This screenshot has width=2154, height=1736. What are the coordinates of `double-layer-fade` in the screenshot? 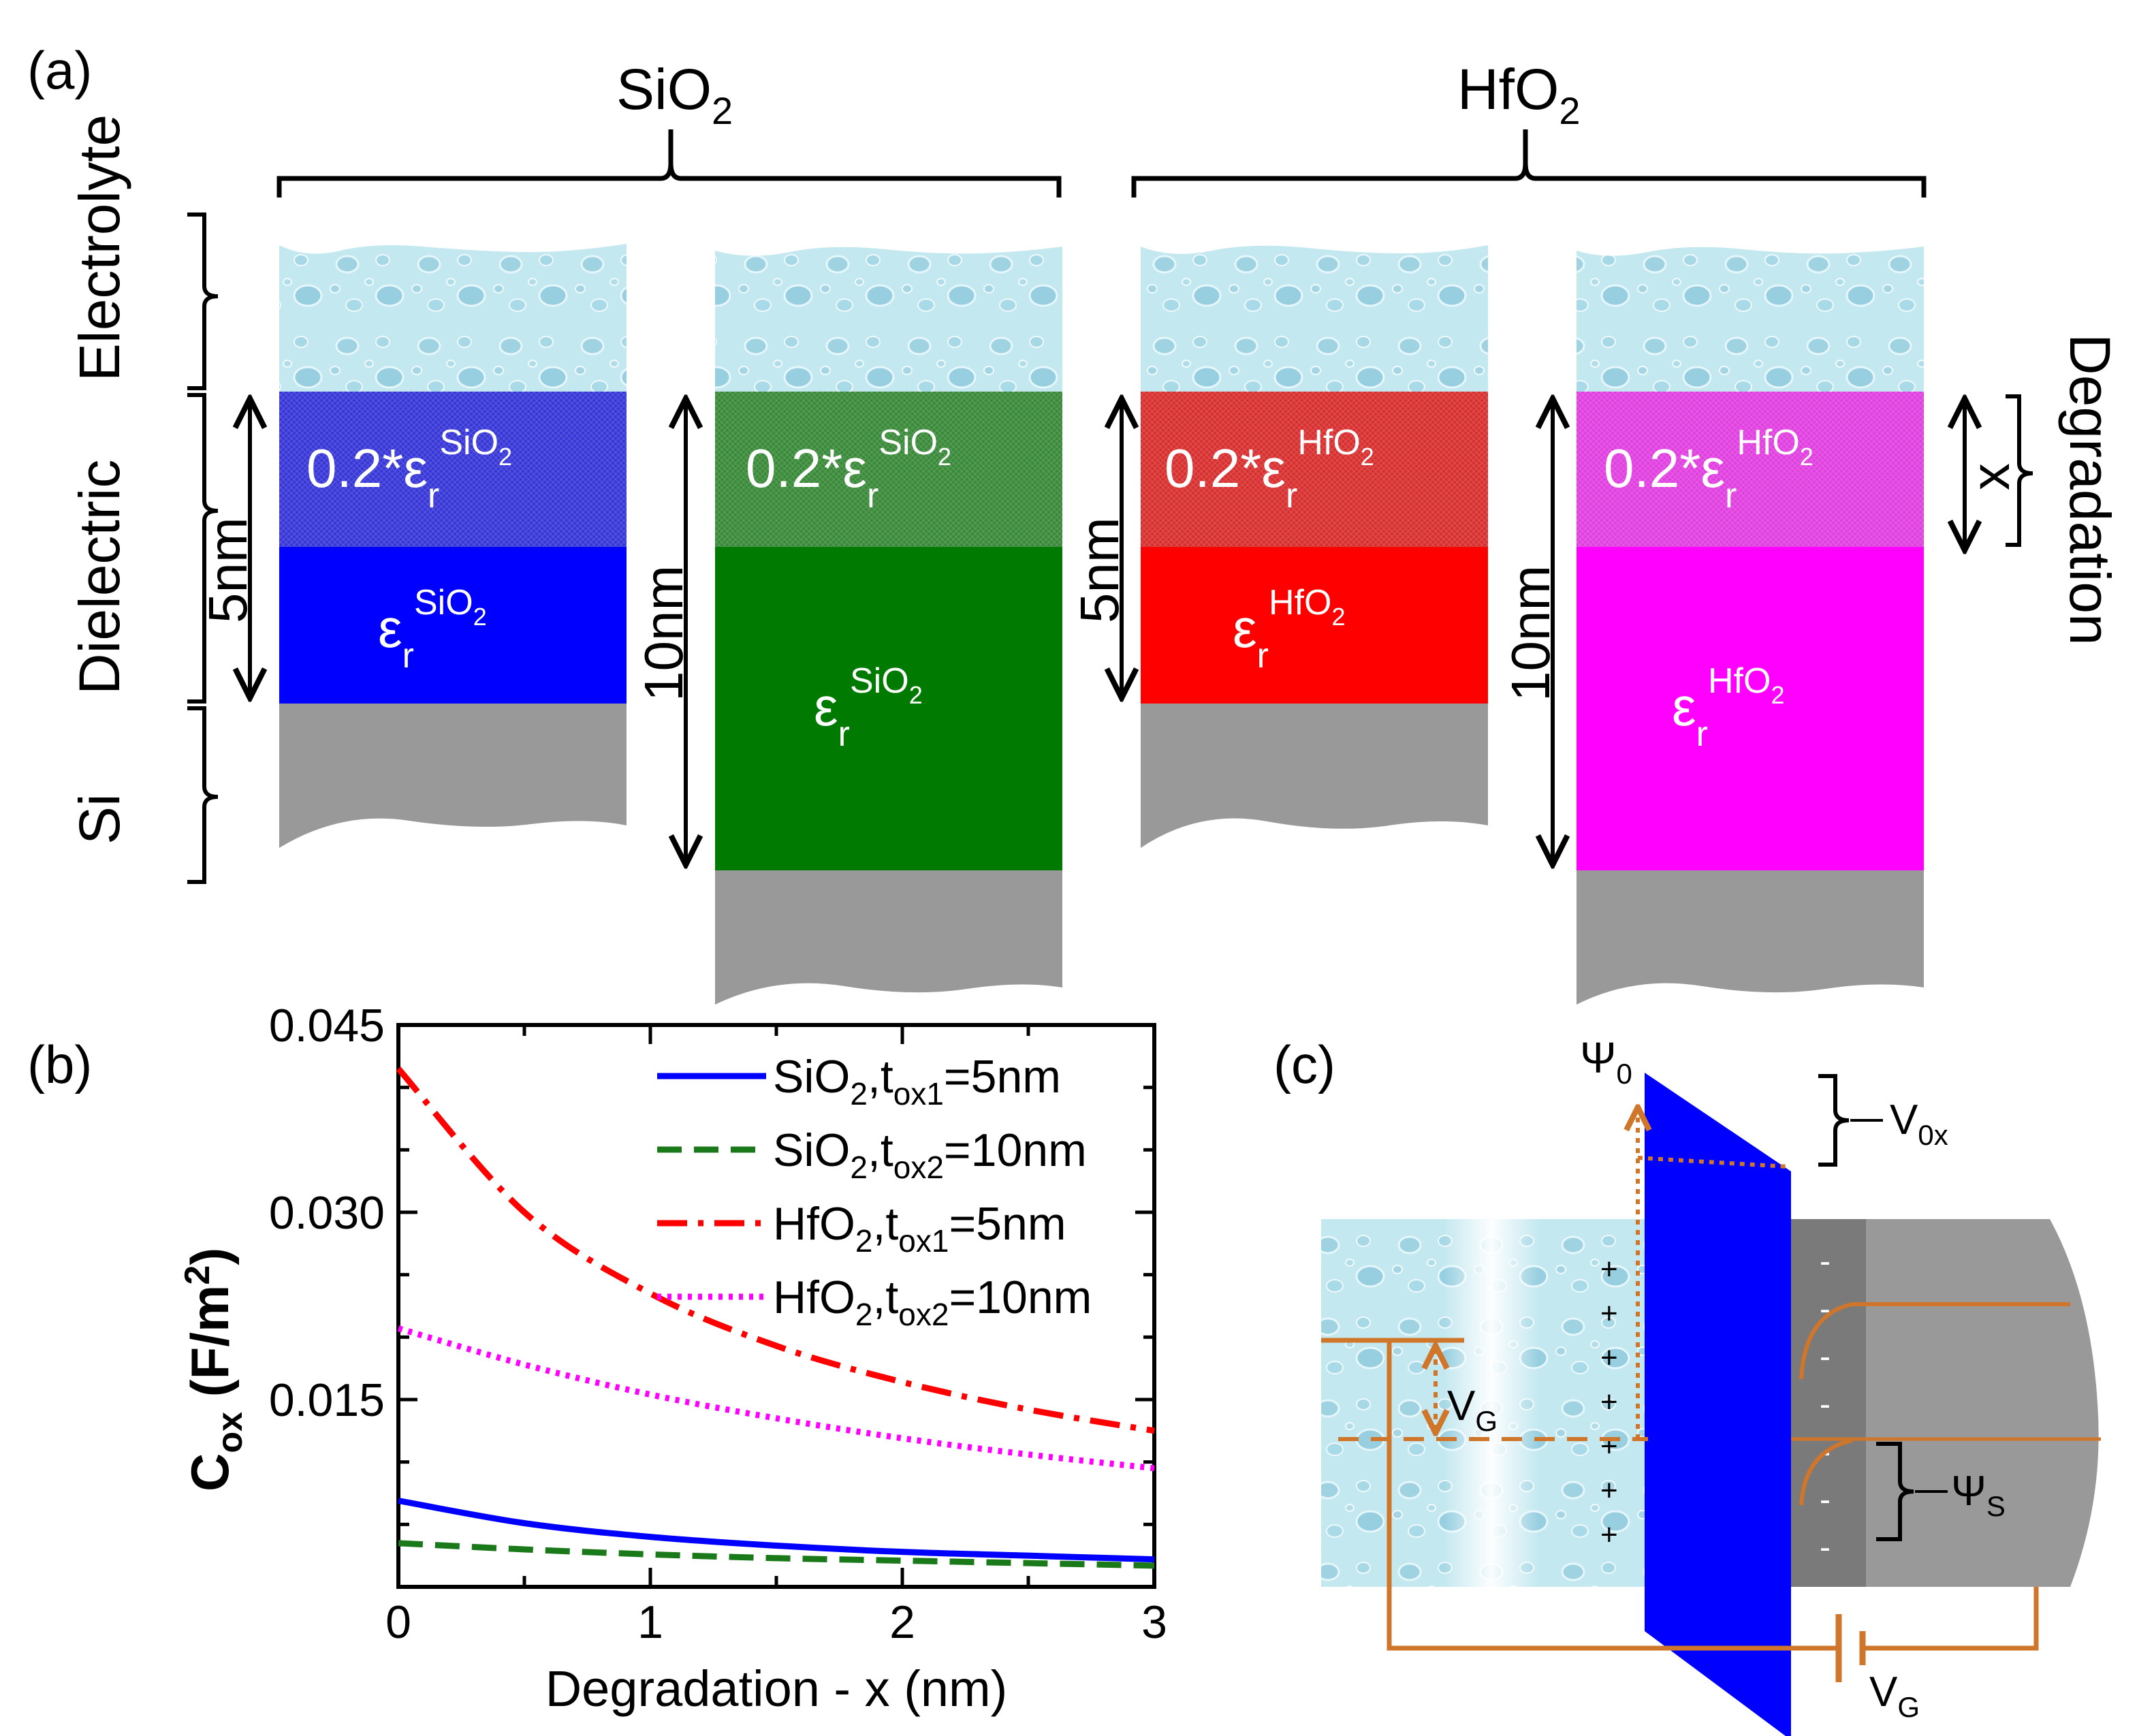 It's located at (1492, 1403).